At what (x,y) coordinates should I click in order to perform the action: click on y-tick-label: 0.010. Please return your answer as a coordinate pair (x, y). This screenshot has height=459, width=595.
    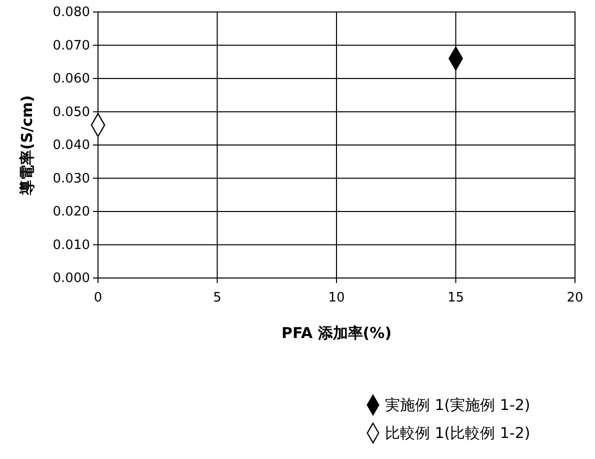
    Looking at the image, I should click on (71, 245).